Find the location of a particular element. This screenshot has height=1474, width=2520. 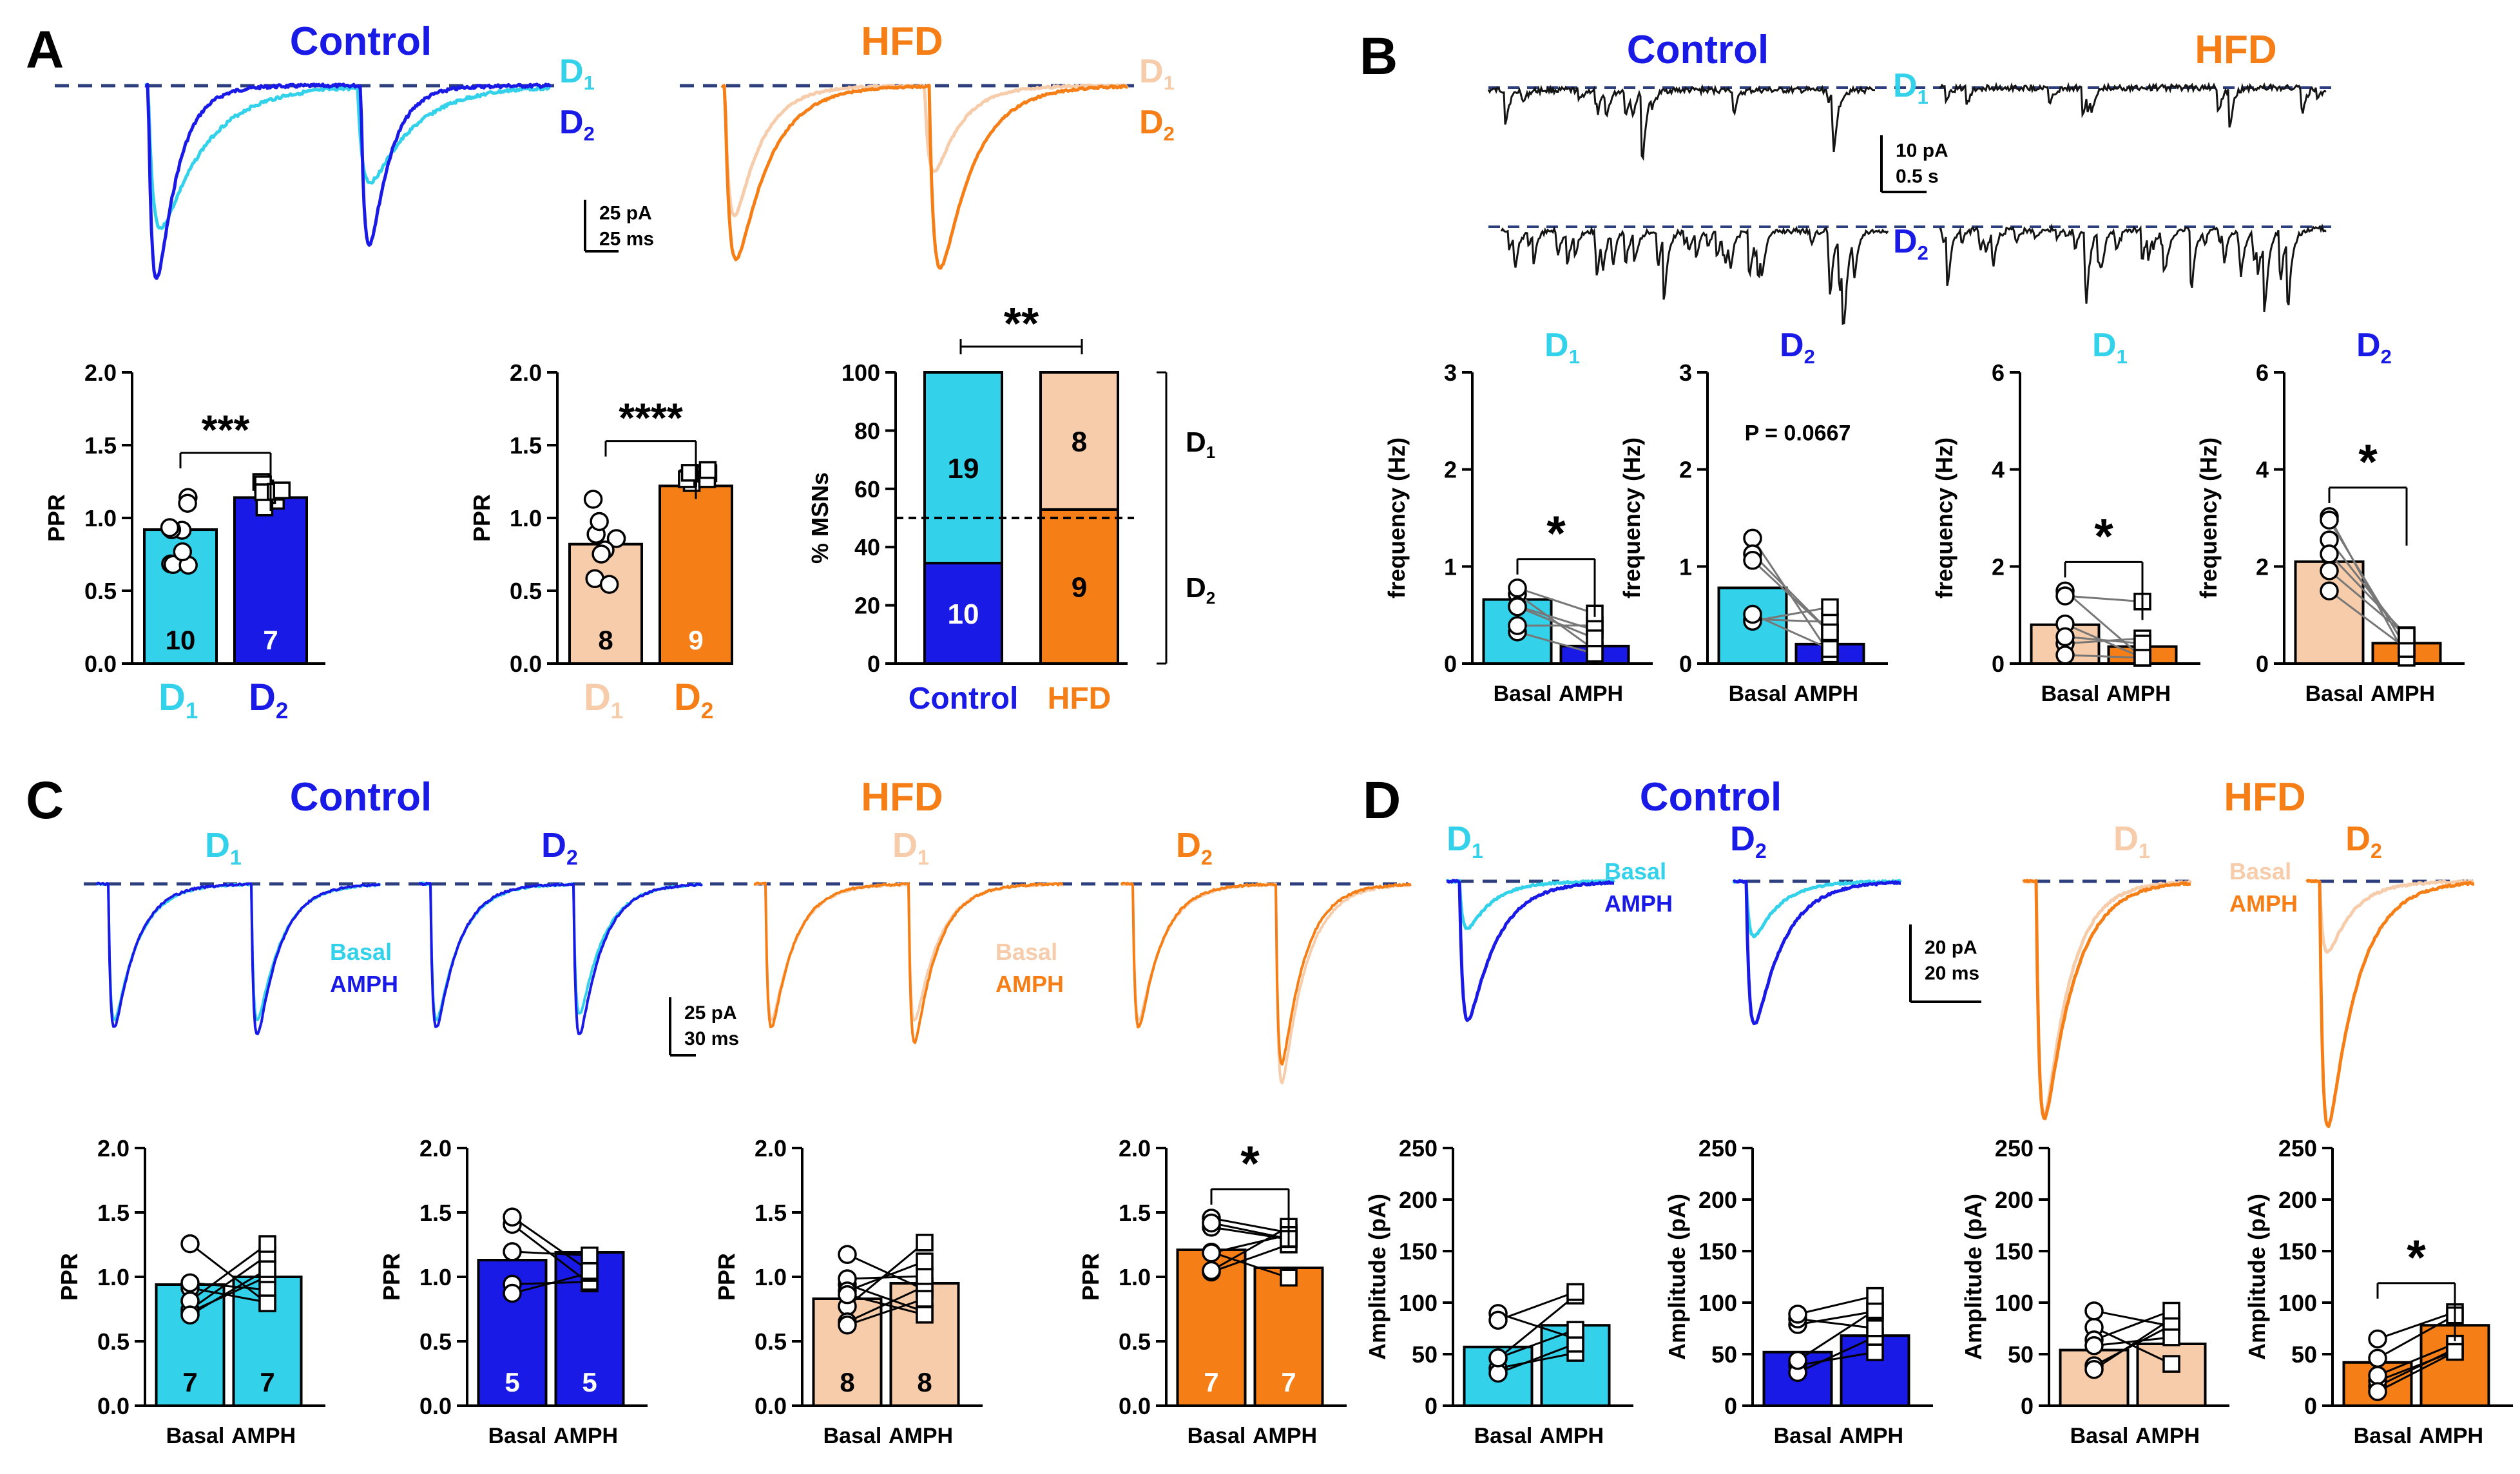

panel-a-control-d2-trace is located at coordinates (348, 181).